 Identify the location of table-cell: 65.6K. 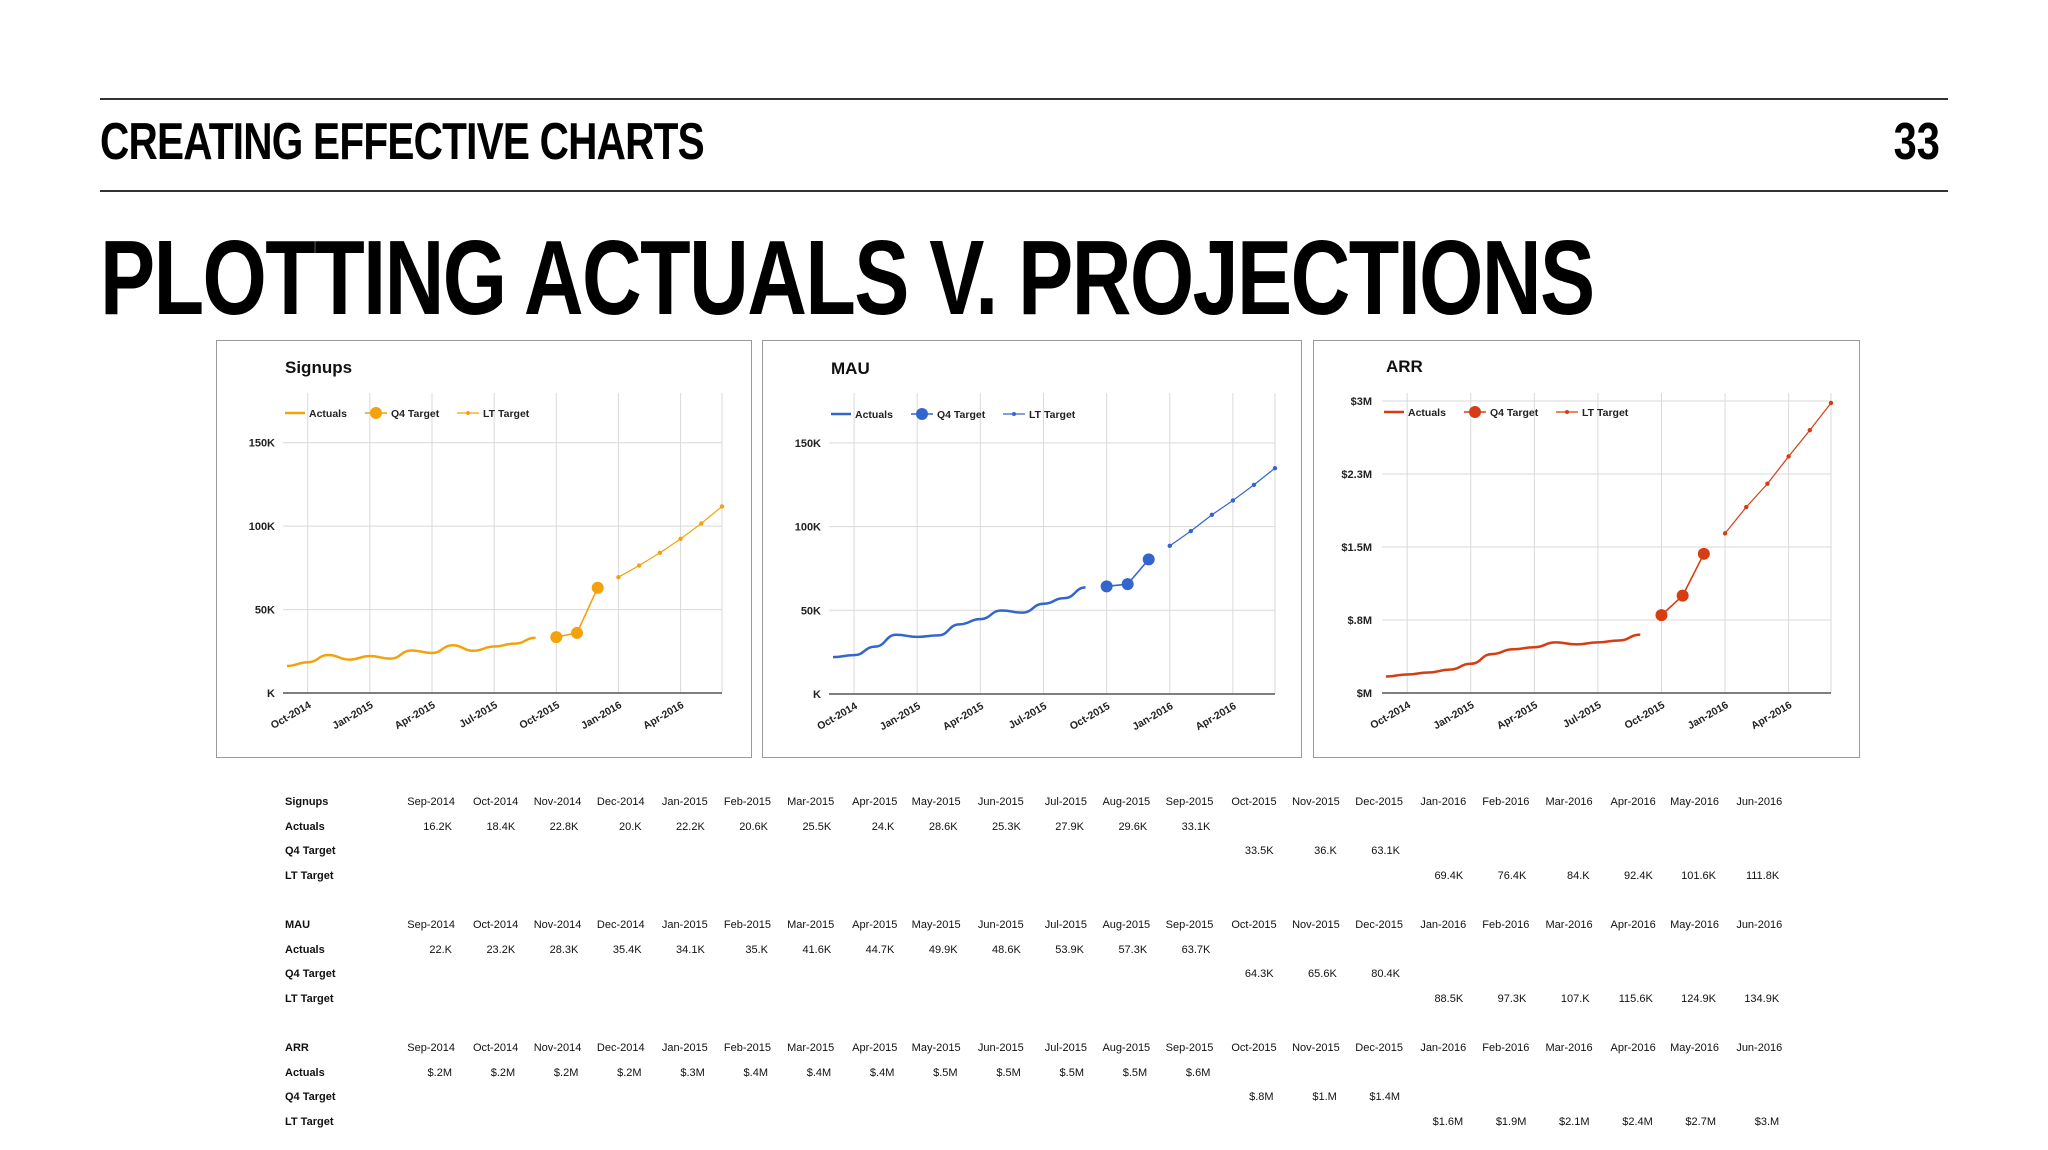
(1322, 974).